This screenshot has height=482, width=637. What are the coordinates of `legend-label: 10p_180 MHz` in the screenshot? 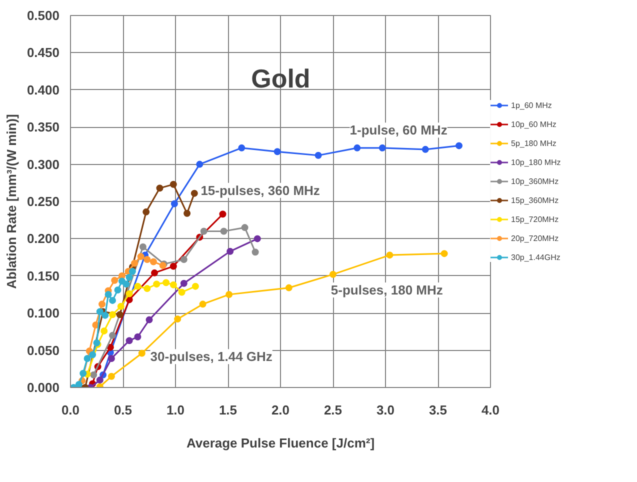 It's located at (536, 162).